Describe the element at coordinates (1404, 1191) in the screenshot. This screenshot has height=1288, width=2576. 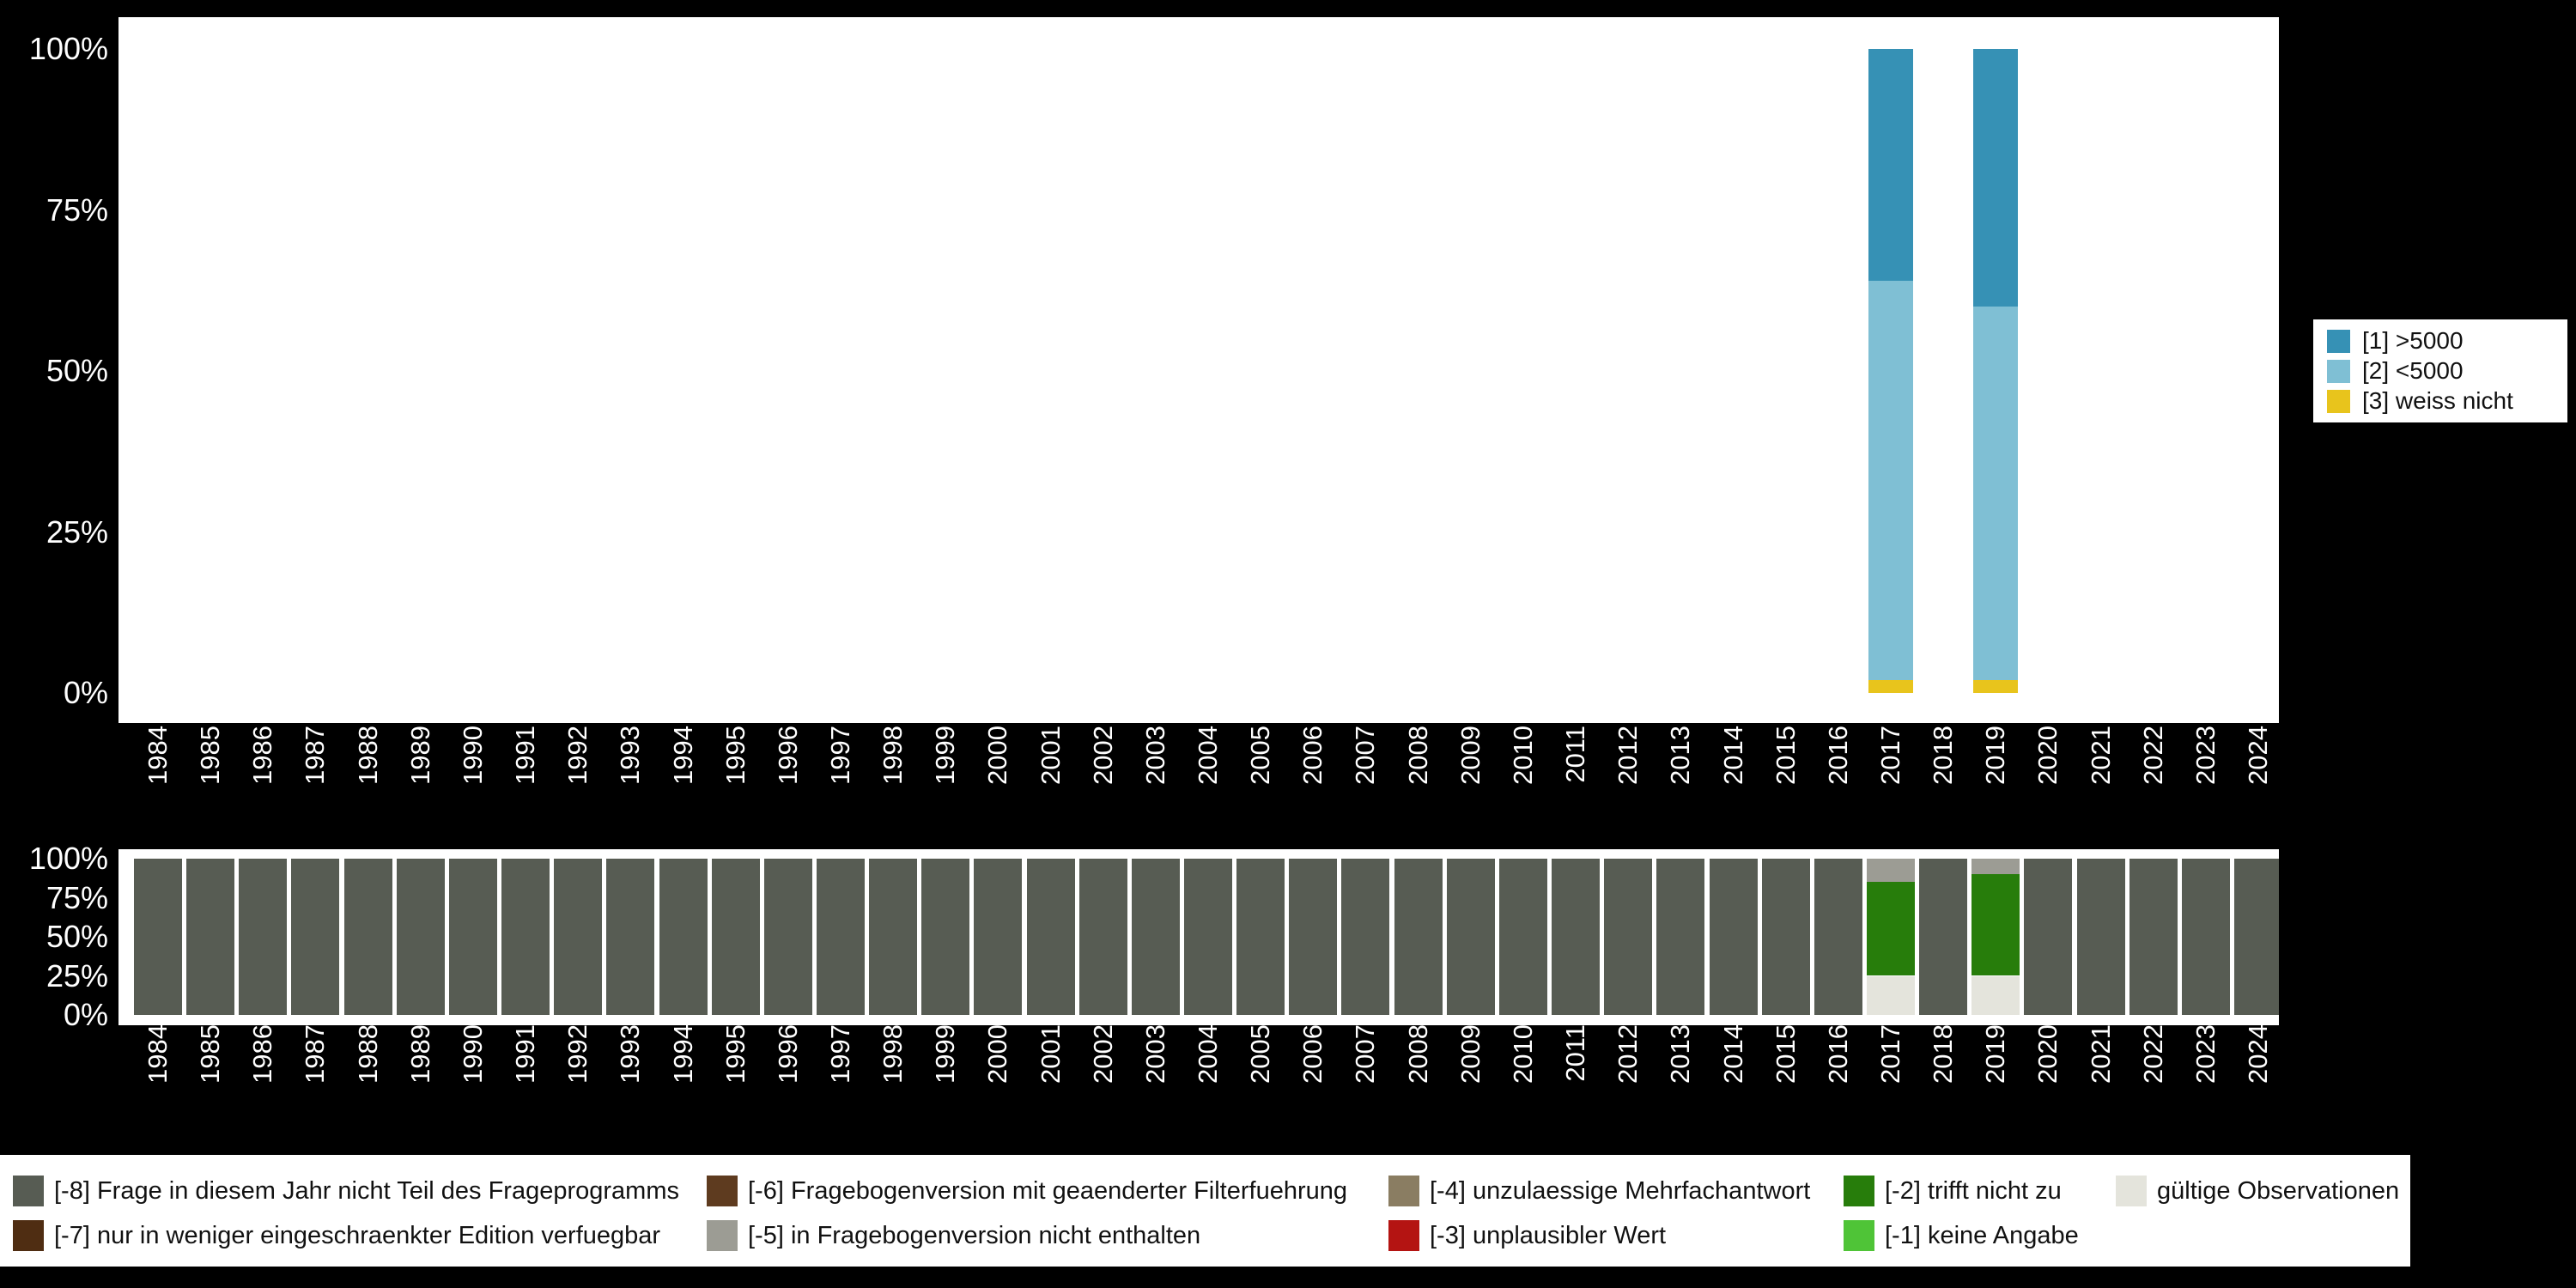
I see `missing-legend-swatch-m4` at that location.